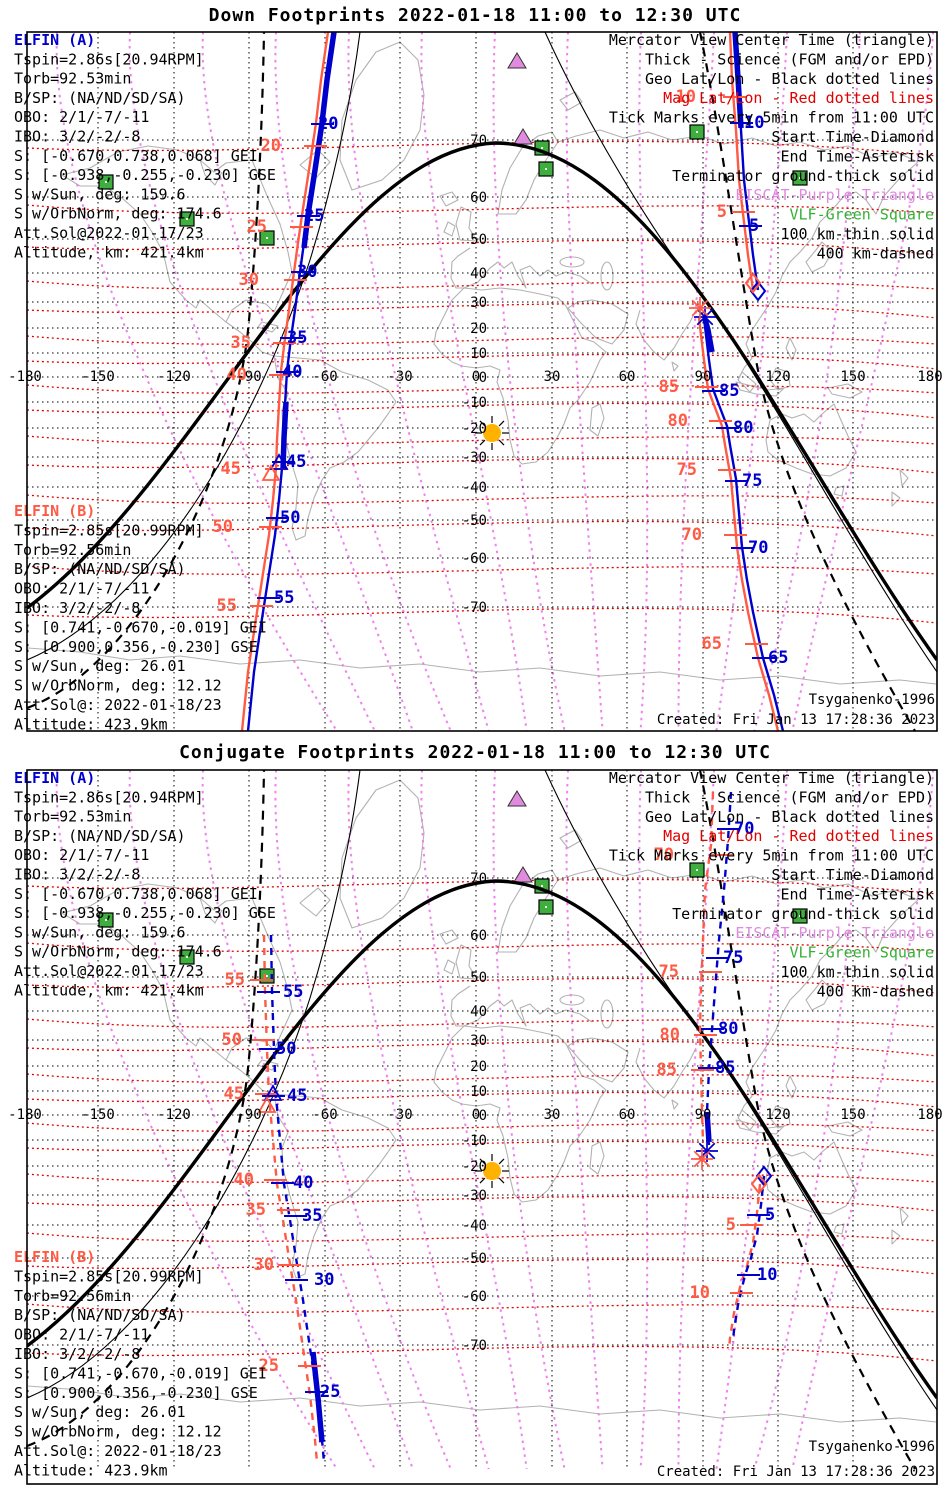 This screenshot has width=950, height=1500. I want to click on lon-axis-label: 0, so click(476, 1115).